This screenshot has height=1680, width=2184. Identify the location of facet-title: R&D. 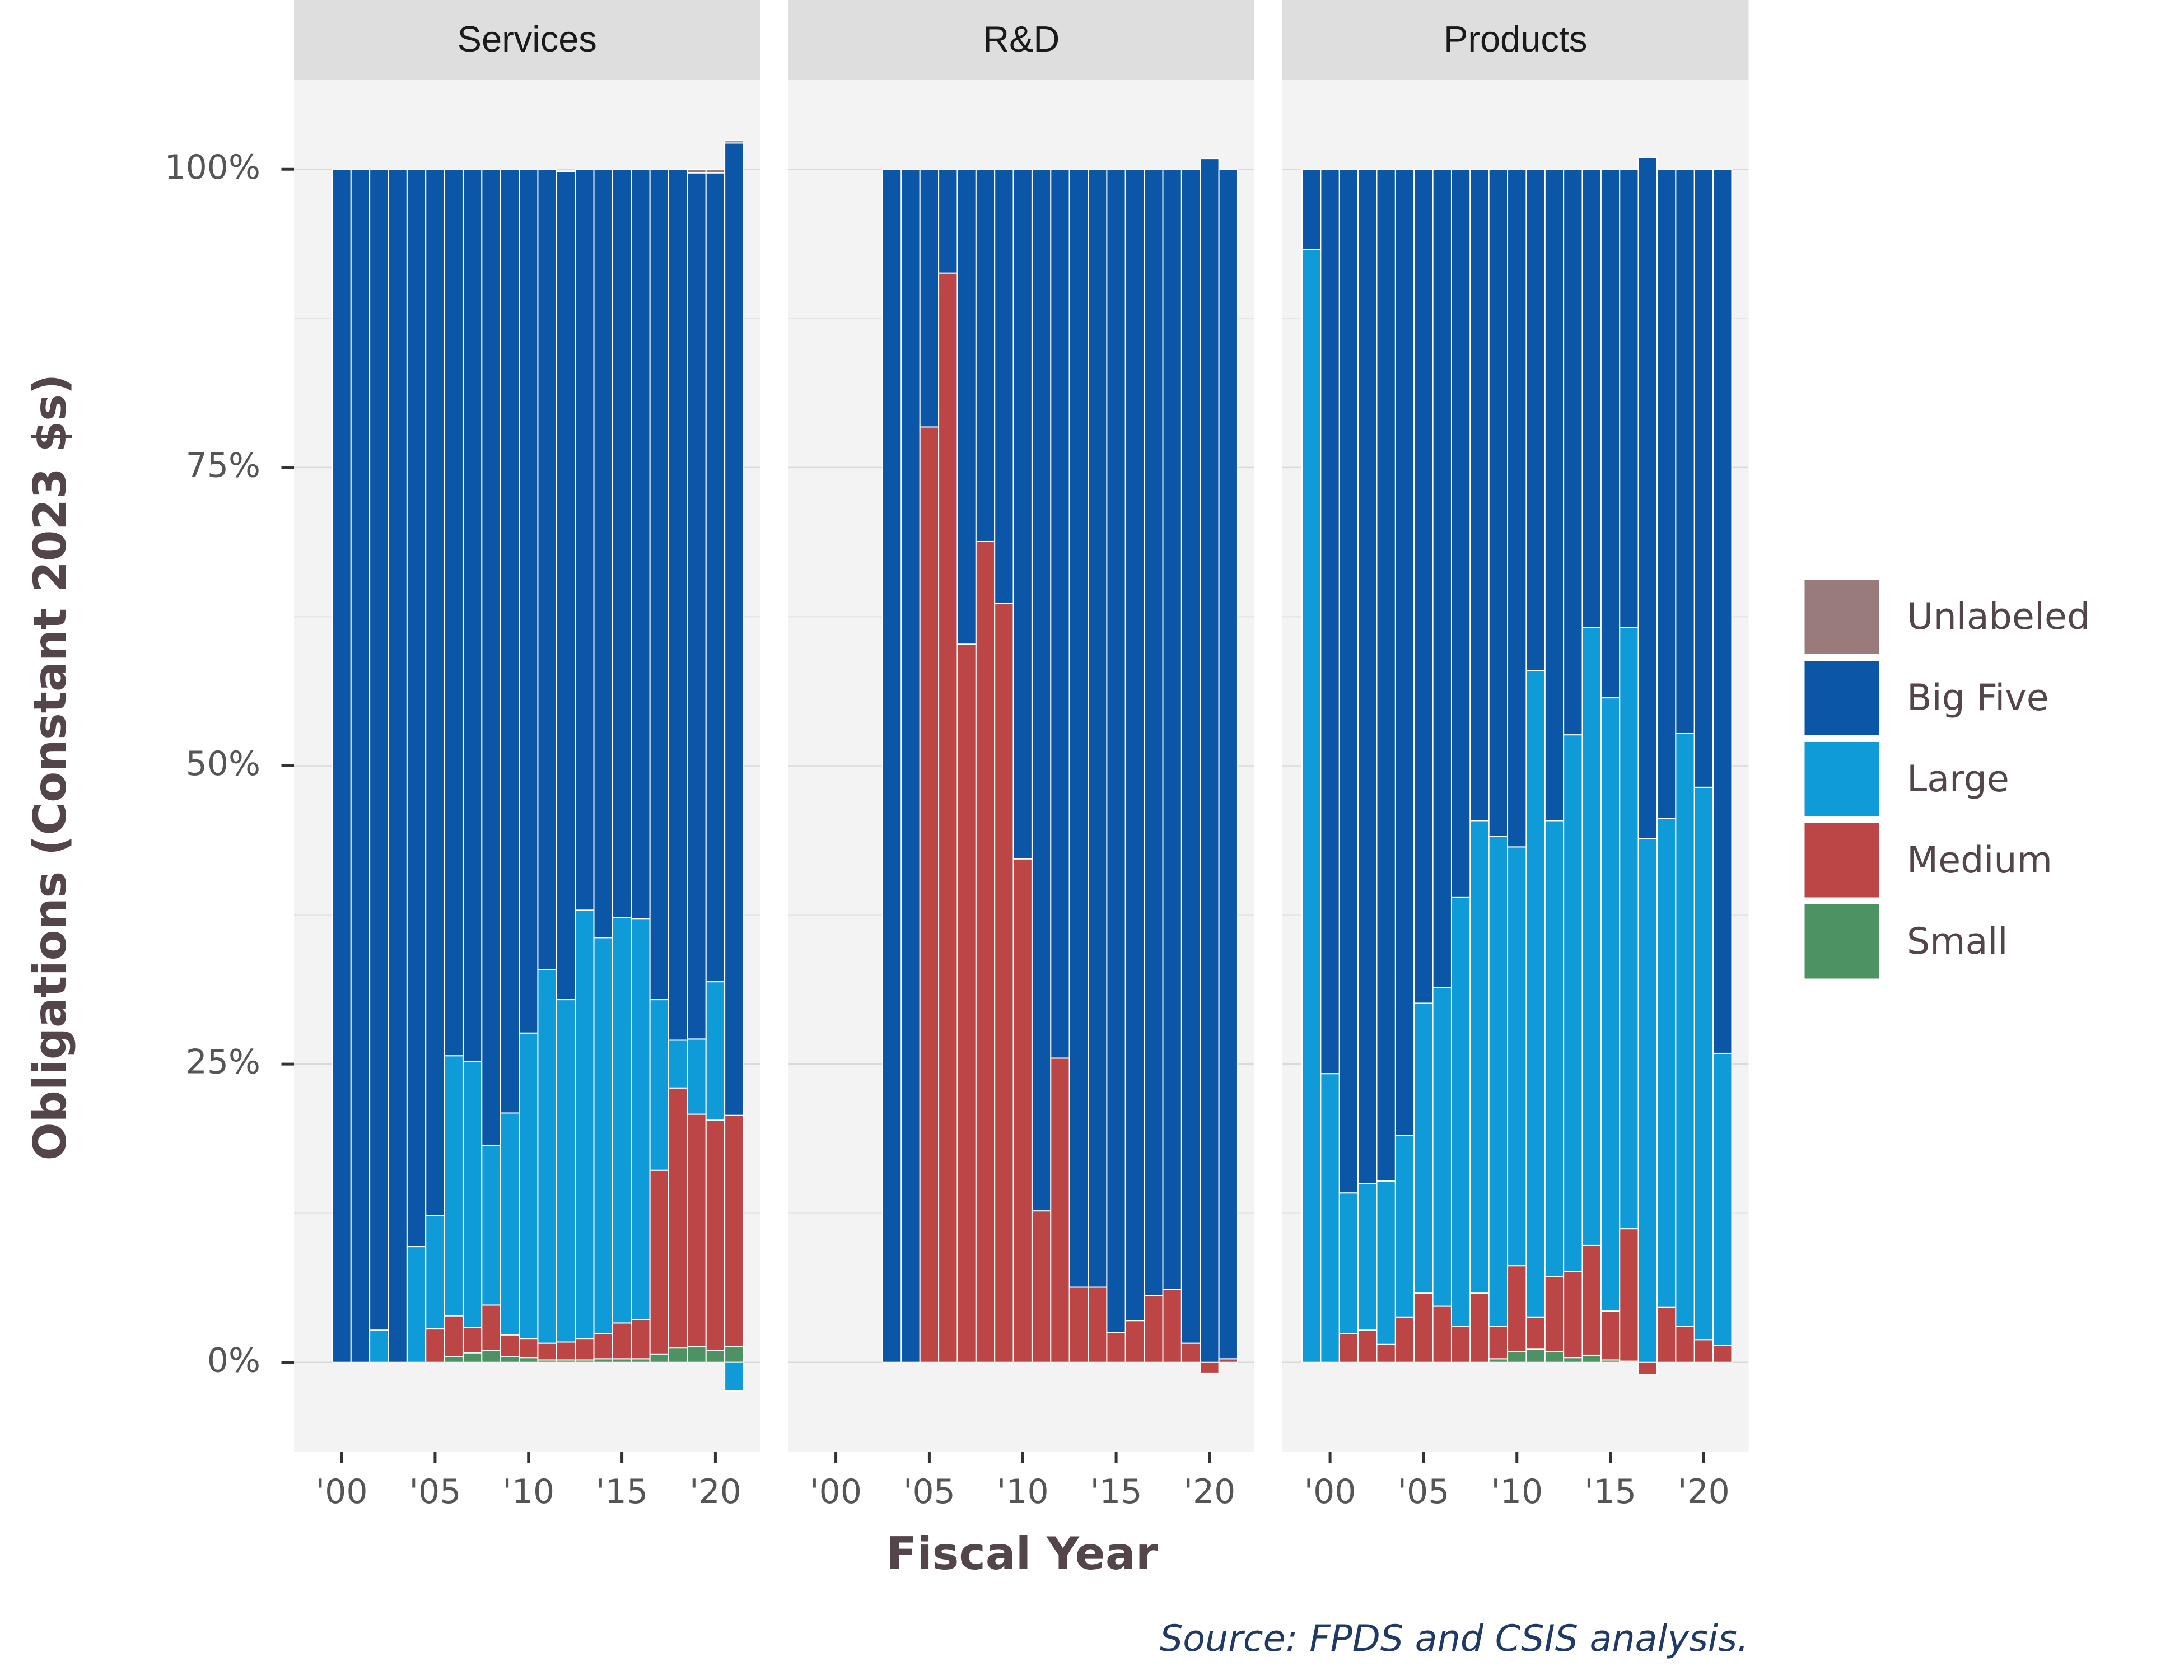
(1022, 39).